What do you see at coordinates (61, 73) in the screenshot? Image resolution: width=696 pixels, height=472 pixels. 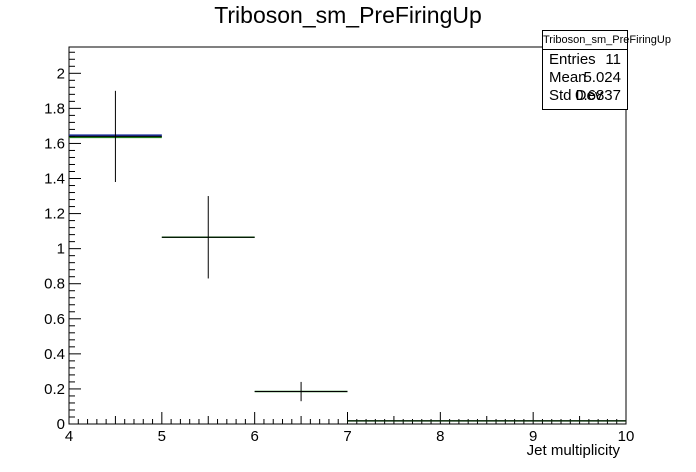 I see `y-tick-label: 2` at bounding box center [61, 73].